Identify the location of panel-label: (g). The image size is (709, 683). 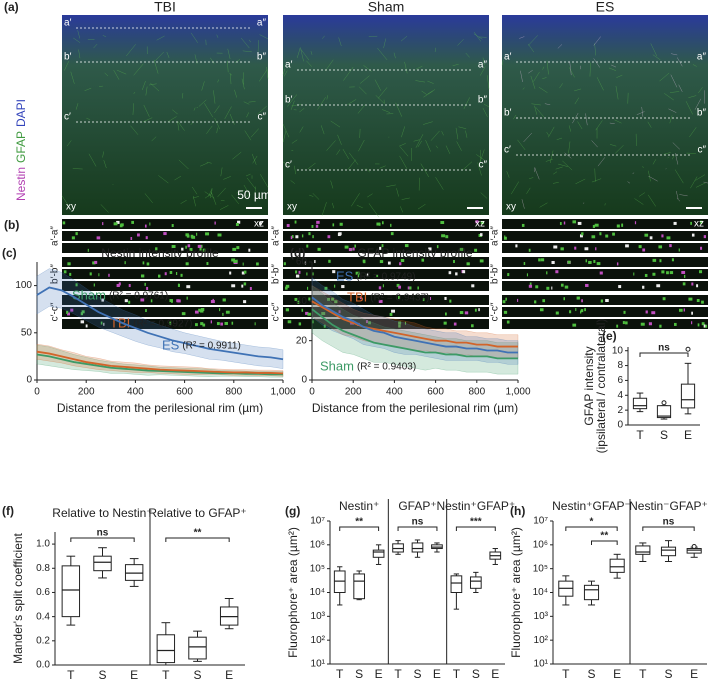
(292, 511).